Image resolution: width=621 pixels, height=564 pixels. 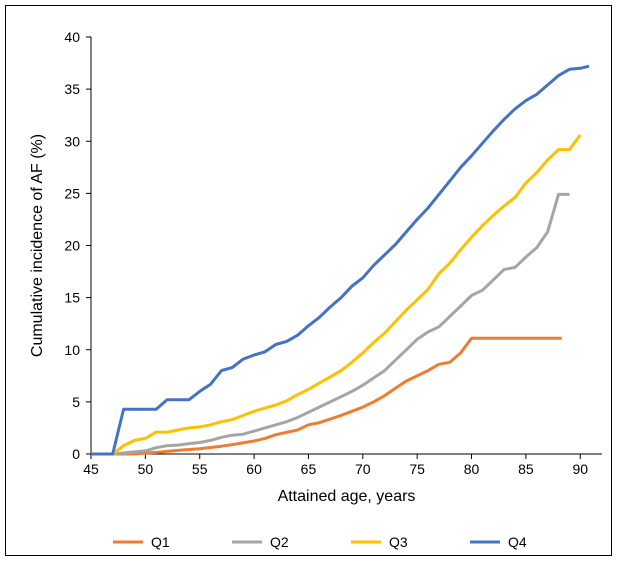 What do you see at coordinates (526, 469) in the screenshot?
I see `x-tick-label: 85` at bounding box center [526, 469].